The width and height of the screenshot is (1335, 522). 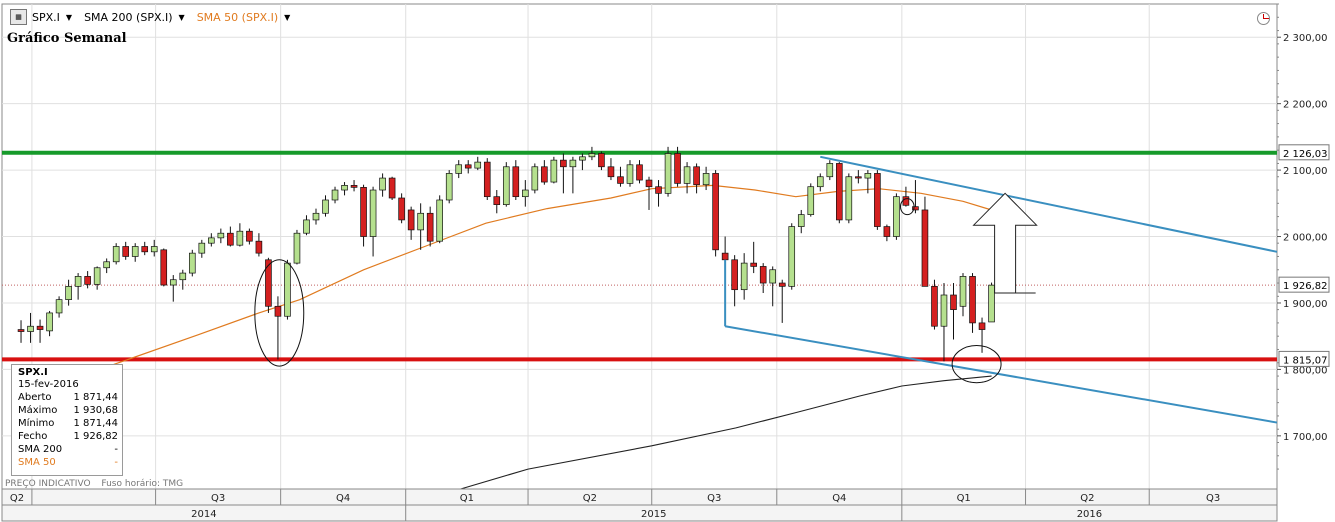 What do you see at coordinates (18, 17) in the screenshot?
I see `chart-settings-icon: ▦` at bounding box center [18, 17].